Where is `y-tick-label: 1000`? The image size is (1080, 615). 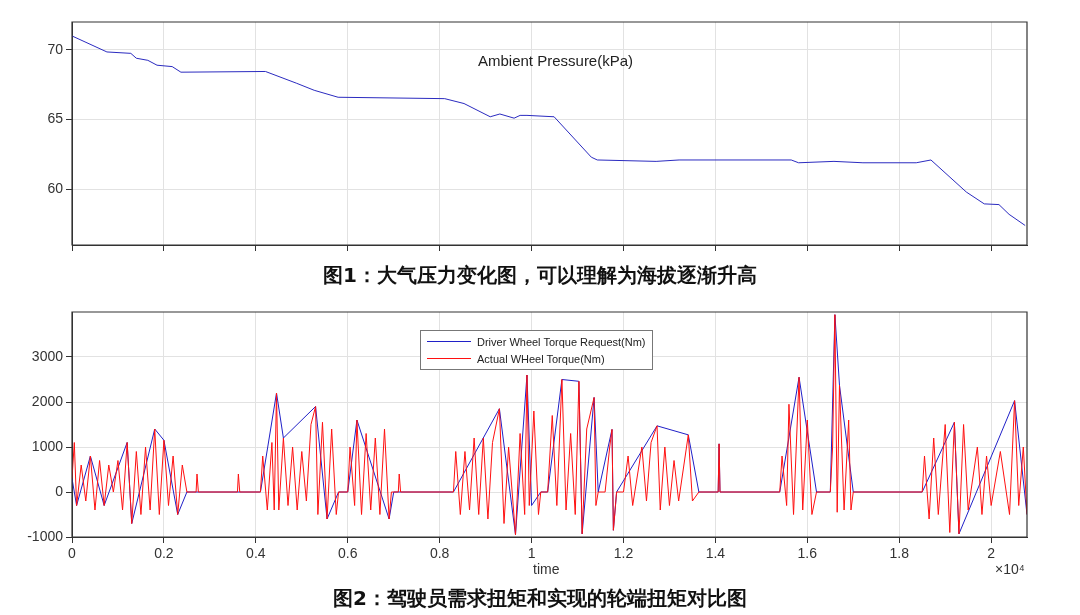 y-tick-label: 1000 is located at coordinates (47, 445).